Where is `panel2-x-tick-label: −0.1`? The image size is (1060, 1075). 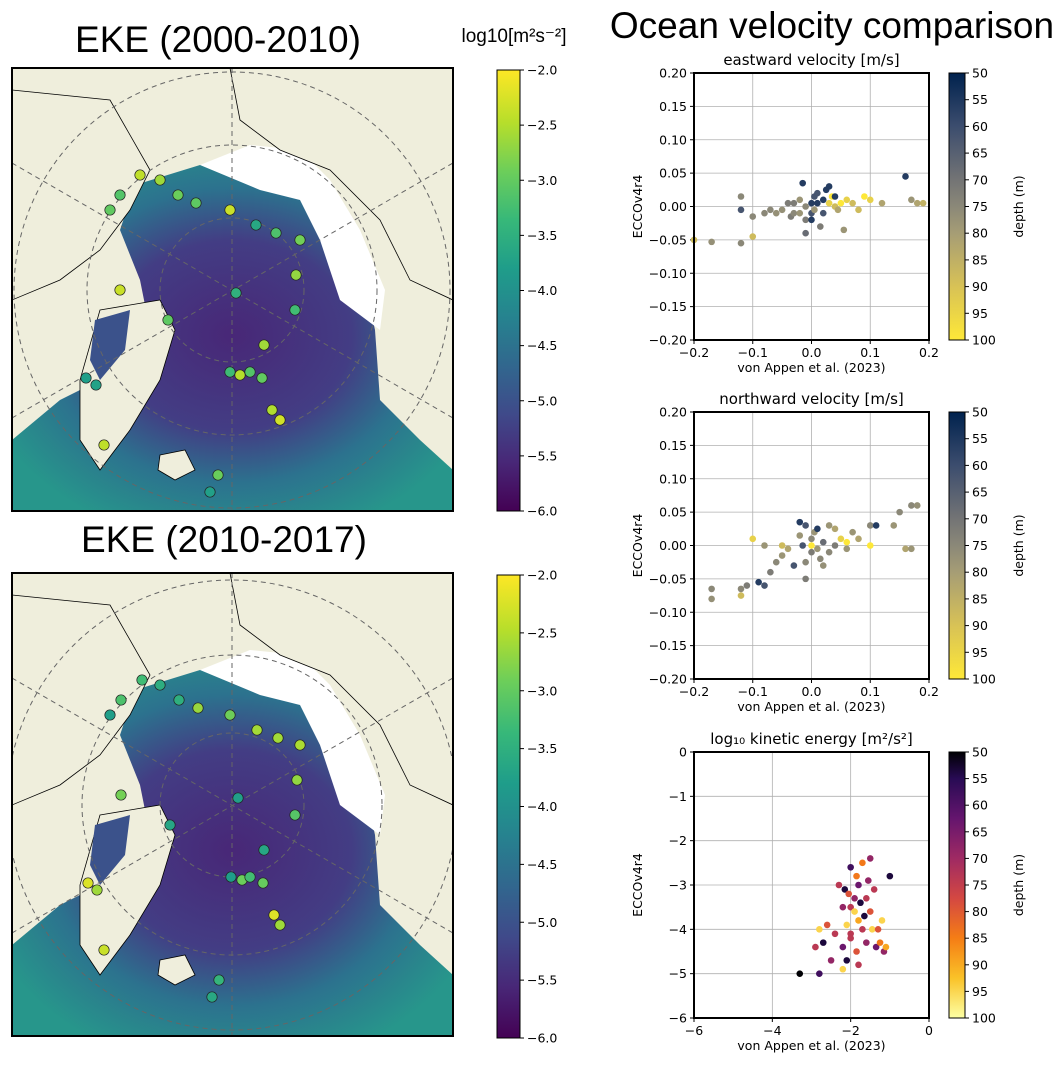
panel2-x-tick-label: −0.1 is located at coordinates (753, 691).